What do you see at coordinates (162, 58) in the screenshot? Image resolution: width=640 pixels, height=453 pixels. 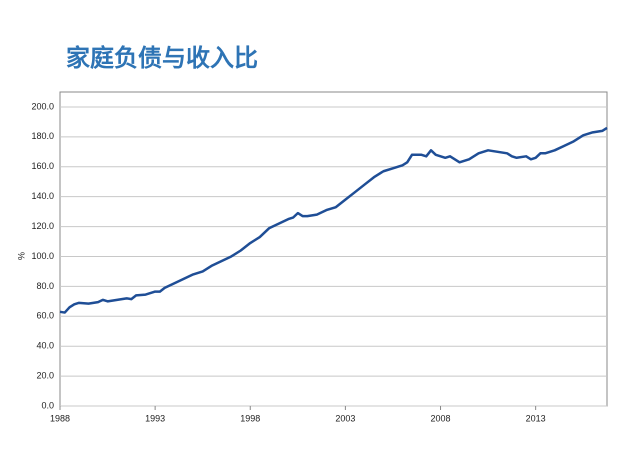 I see `chart-title: 家庭负债与收入比` at bounding box center [162, 58].